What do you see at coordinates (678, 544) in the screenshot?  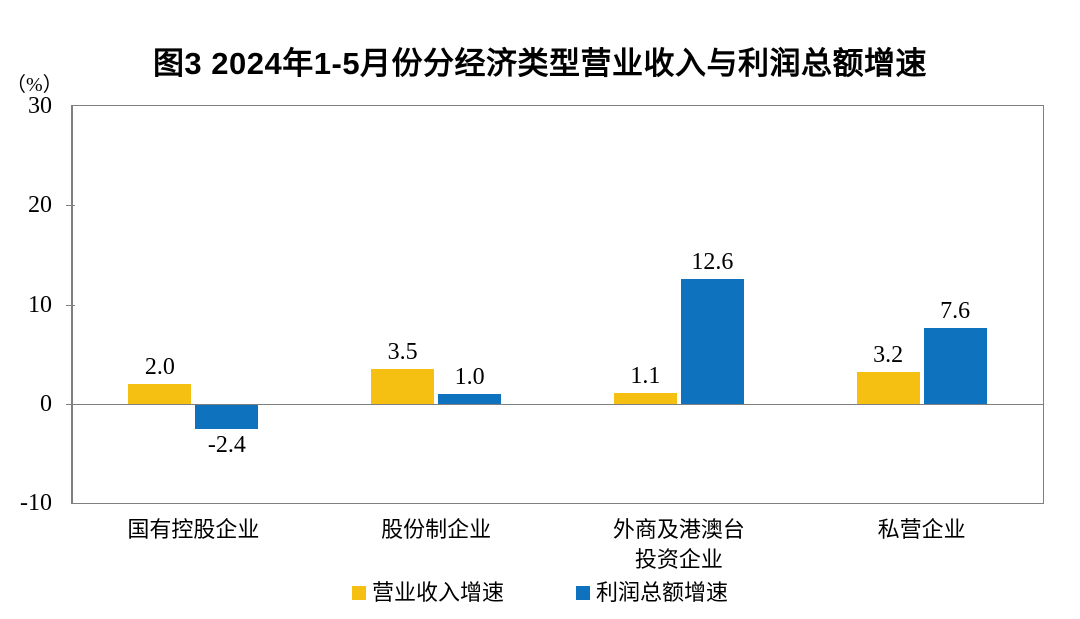 I see `x-axis-category-label: 外商及港澳台 投资企业` at bounding box center [678, 544].